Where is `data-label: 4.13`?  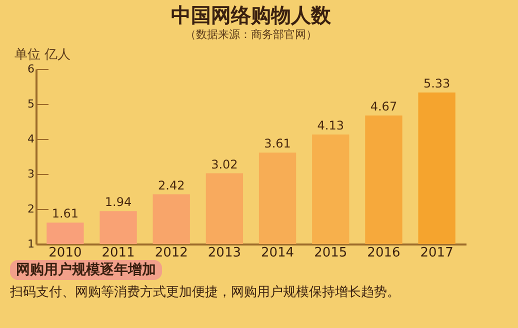 data-label: 4.13 is located at coordinates (330, 125).